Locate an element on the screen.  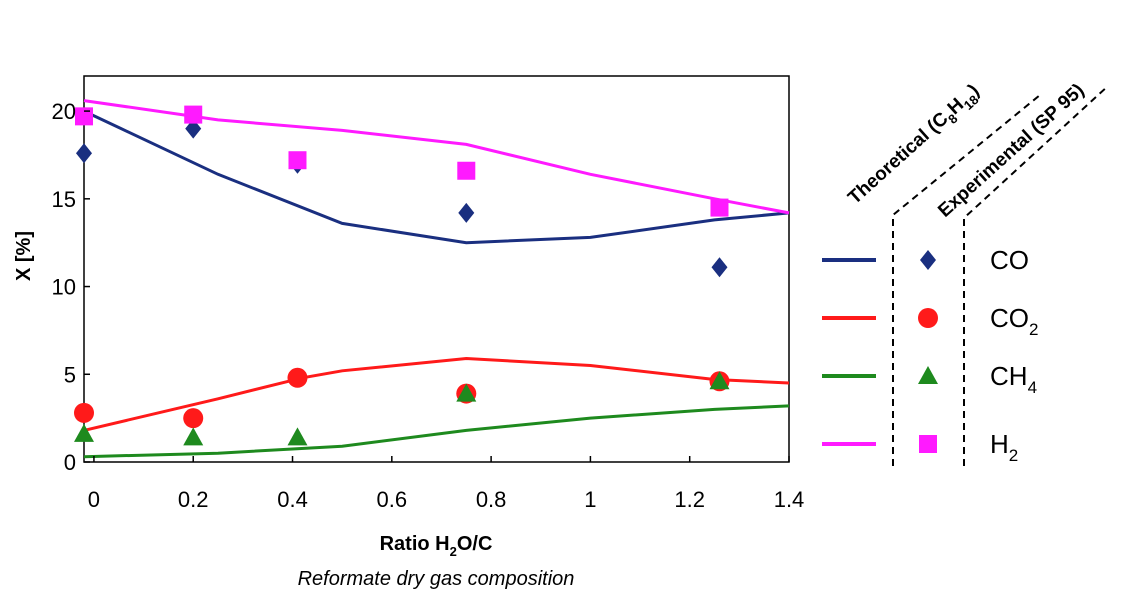
legend-divider-experimental is located at coordinates (1036, 275).